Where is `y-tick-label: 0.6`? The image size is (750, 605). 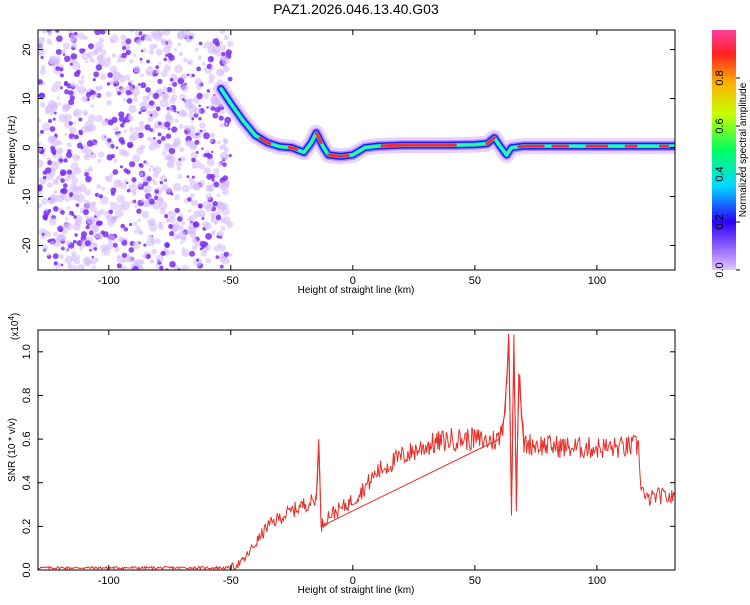 y-tick-label: 0.6 is located at coordinates (27, 438).